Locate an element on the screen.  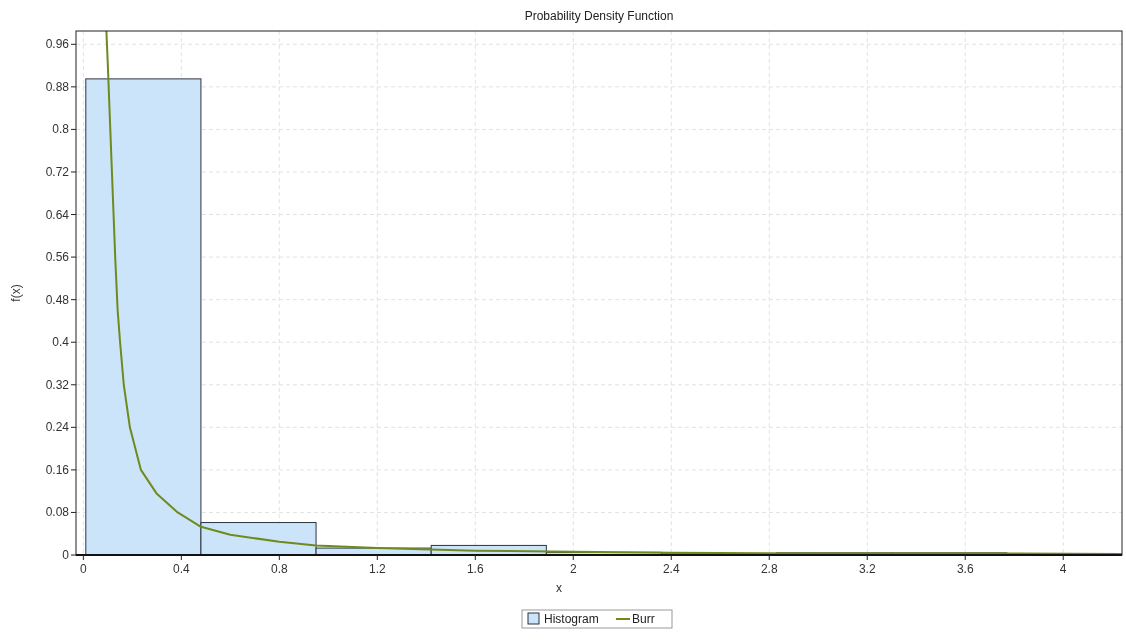
x-tick-label: 0.8 is located at coordinates (279, 569).